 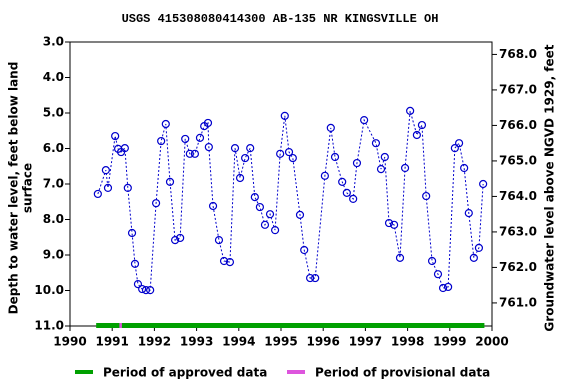 I want to click on x-tick-label: 1992, so click(x=154, y=342).